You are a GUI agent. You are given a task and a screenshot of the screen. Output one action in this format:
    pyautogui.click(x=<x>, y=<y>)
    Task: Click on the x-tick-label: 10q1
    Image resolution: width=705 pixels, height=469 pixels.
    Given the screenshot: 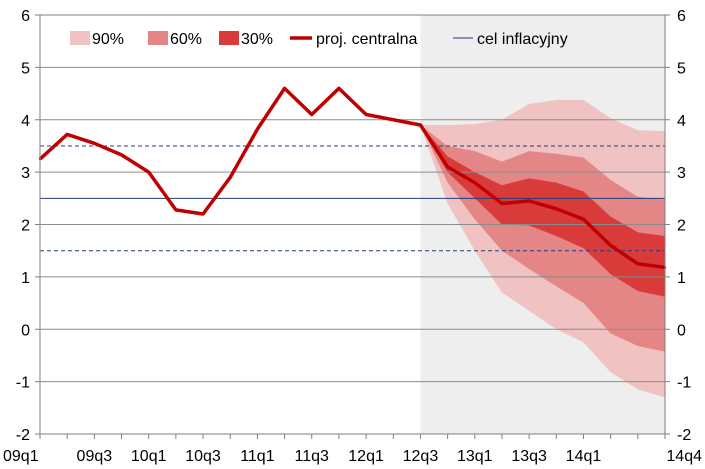 What is the action you would take?
    pyautogui.click(x=149, y=456)
    